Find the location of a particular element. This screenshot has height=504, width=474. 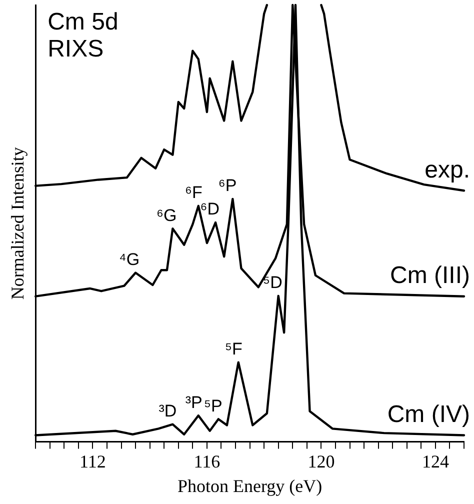

x-tick-label: 124 is located at coordinates (435, 461).